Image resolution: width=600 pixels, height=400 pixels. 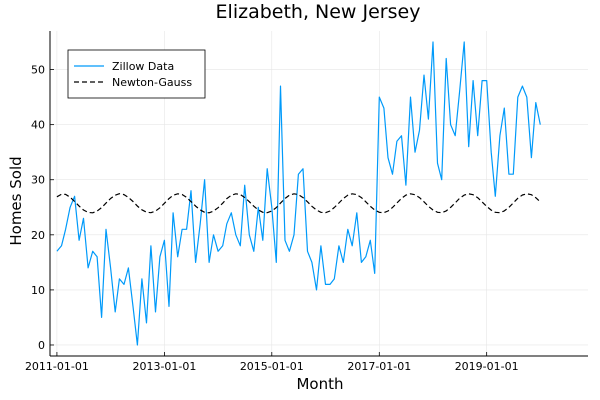 I want to click on legend-label-newton-gauss: Newton-Gauss, so click(x=152, y=82).